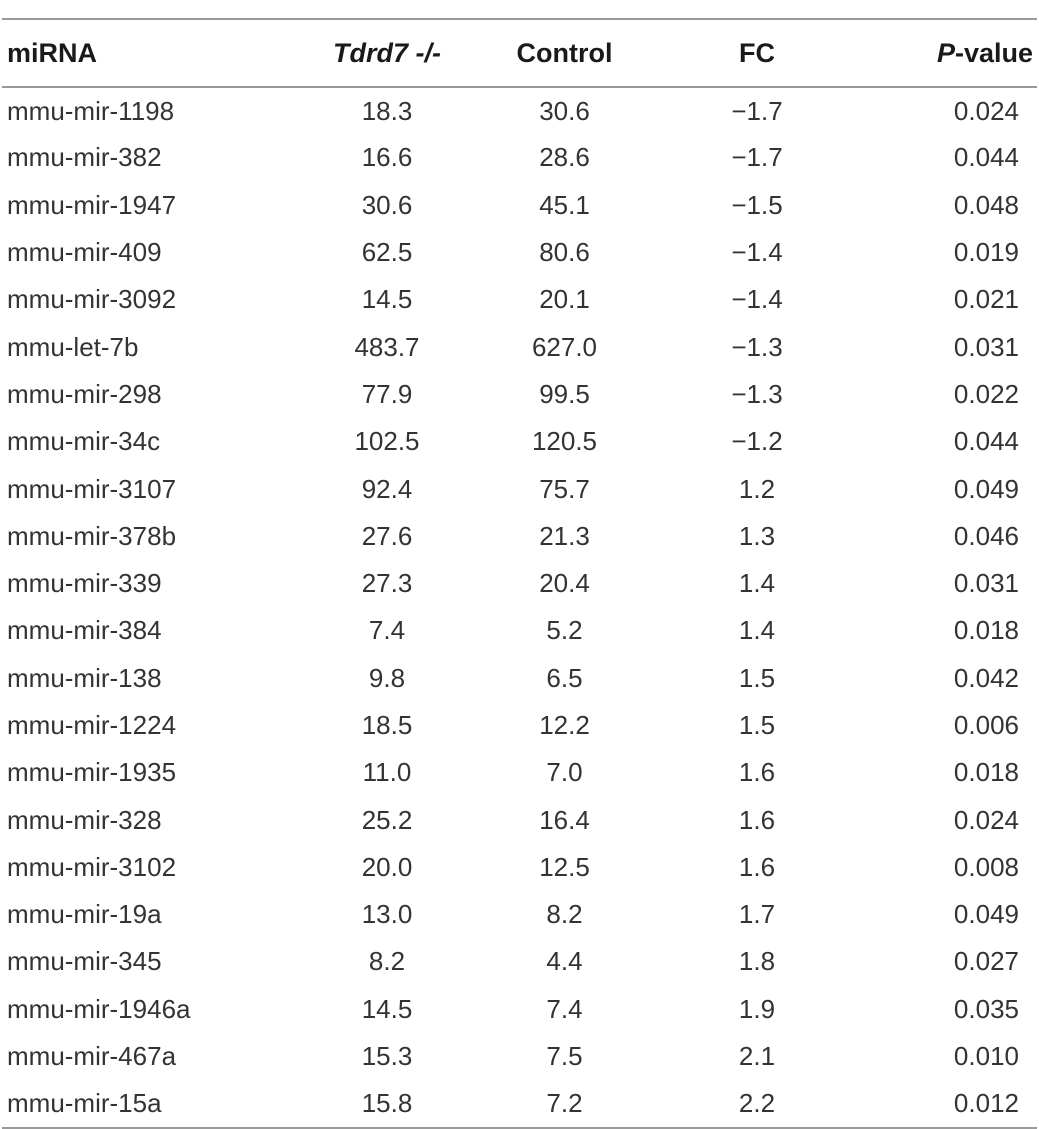  I want to click on cell-mirna: mmu-mir-3107, so click(92, 488).